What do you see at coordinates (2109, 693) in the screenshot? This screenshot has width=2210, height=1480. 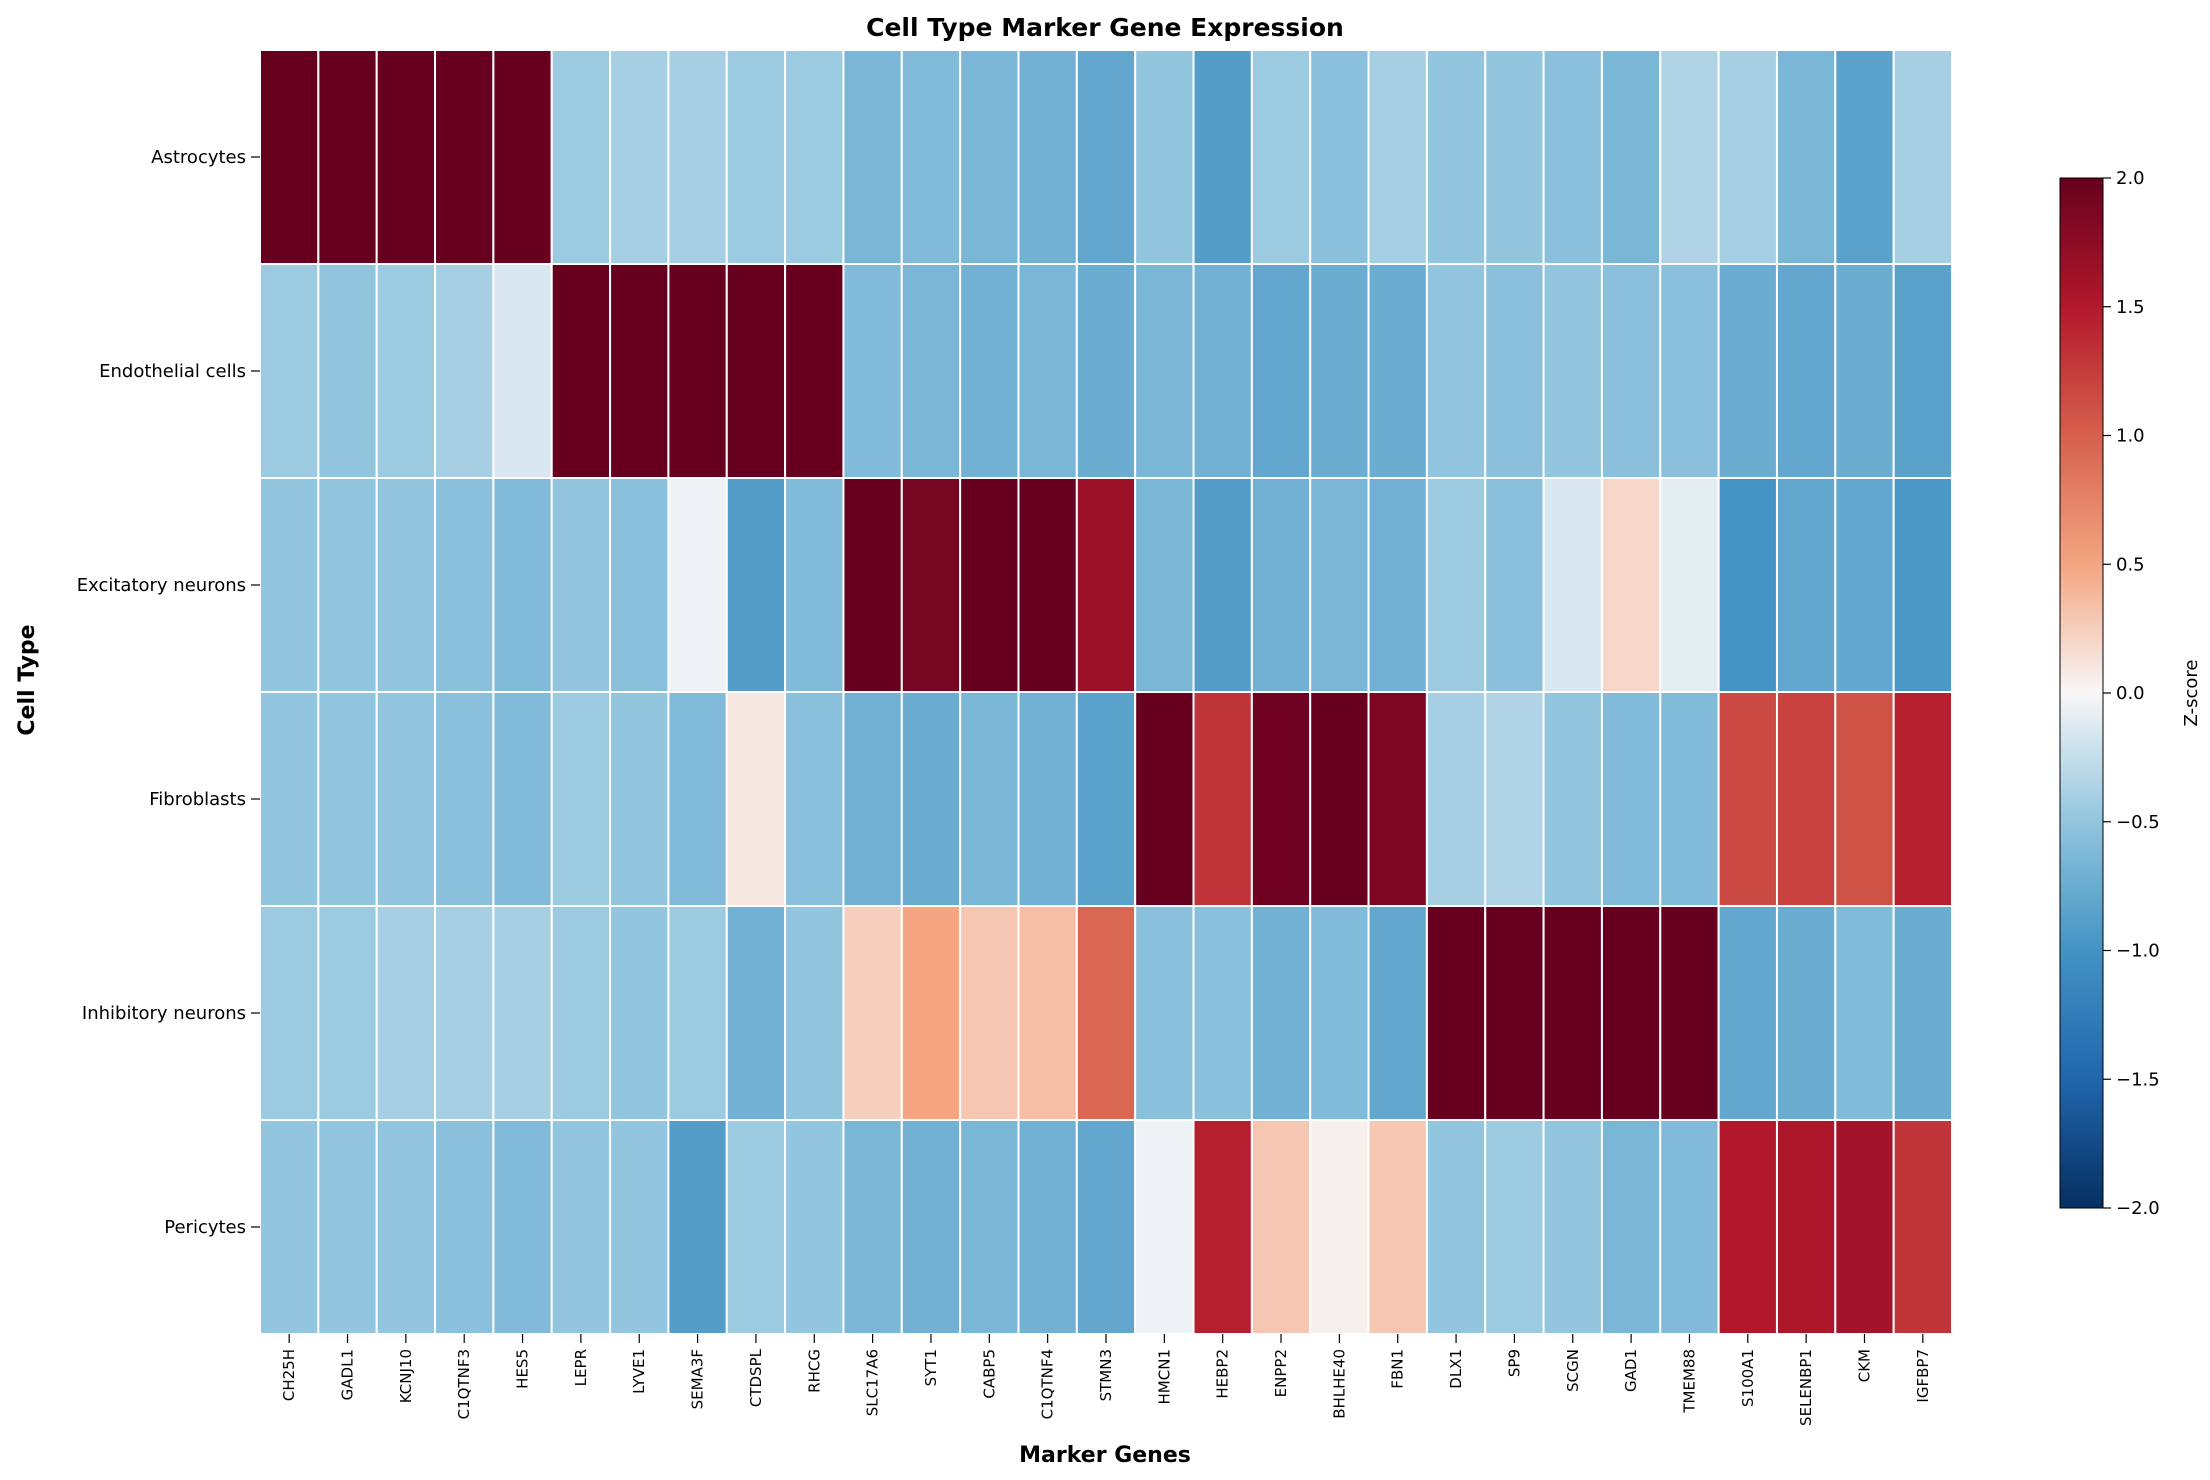 I see `colorbar-ticks: 2.0 1.5 1.0 0.5 0.0 −0.5 −1.0 −1.5 −2.0` at bounding box center [2109, 693].